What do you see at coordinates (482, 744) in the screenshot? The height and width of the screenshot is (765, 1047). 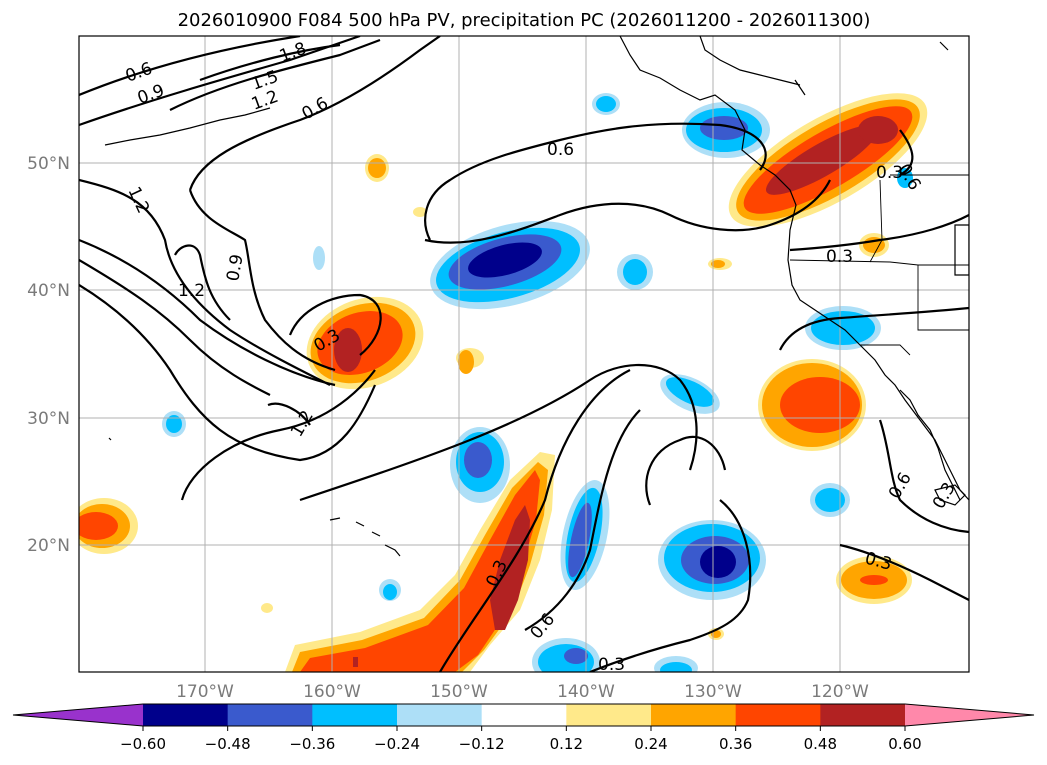 I see `colorbar-tick-label: −0.12` at bounding box center [482, 744].